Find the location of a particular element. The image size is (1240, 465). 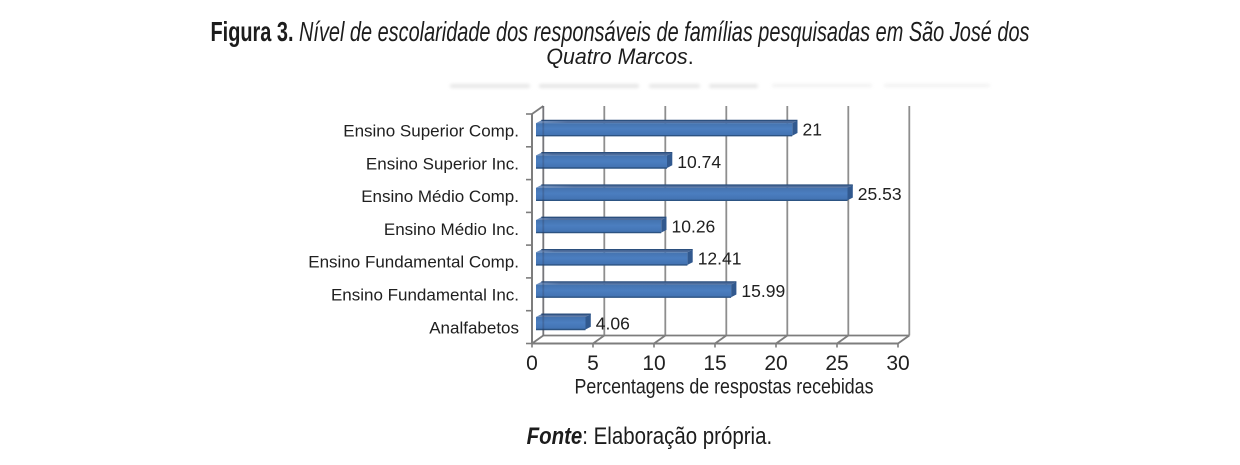

svg-text: 12.41 is located at coordinates (720, 259).